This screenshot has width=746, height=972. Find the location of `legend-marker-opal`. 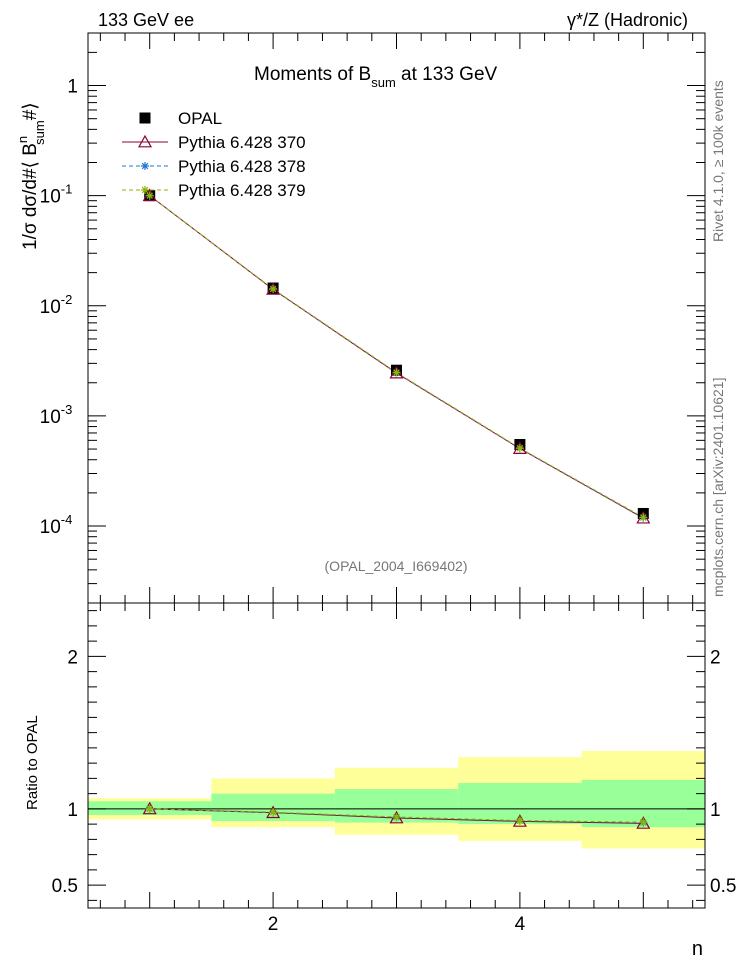

legend-marker-opal is located at coordinates (145, 118).